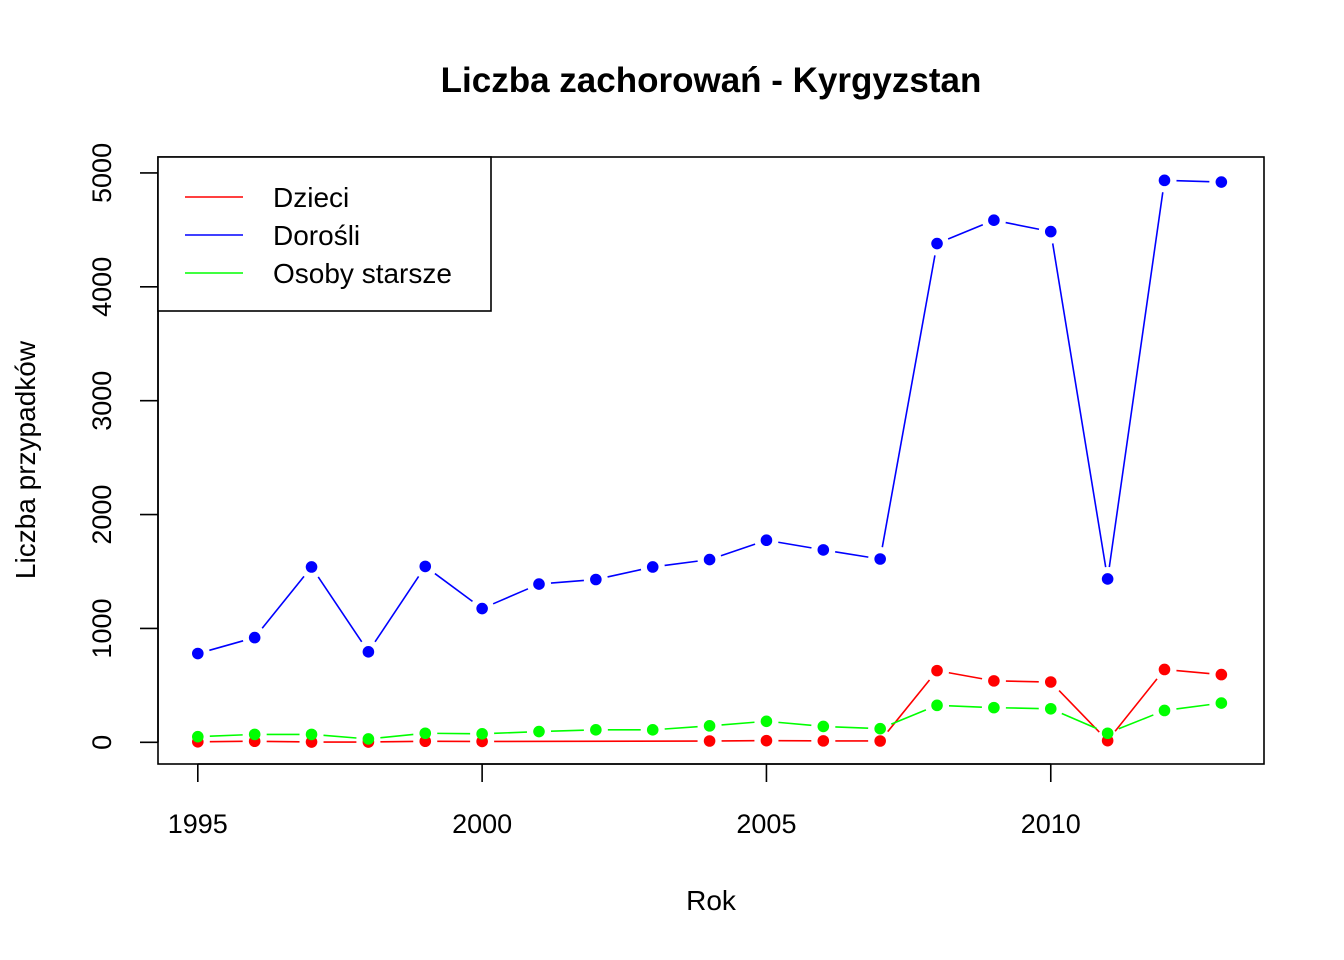  I want to click on legend: Dzieci Dorośli Osoby starsze, so click(324, 234).